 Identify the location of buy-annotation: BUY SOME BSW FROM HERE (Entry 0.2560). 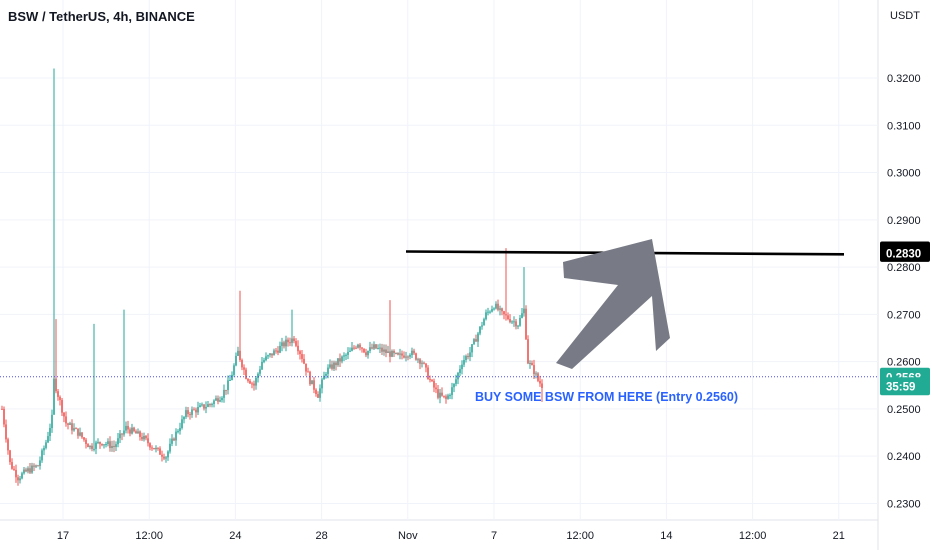
(606, 397).